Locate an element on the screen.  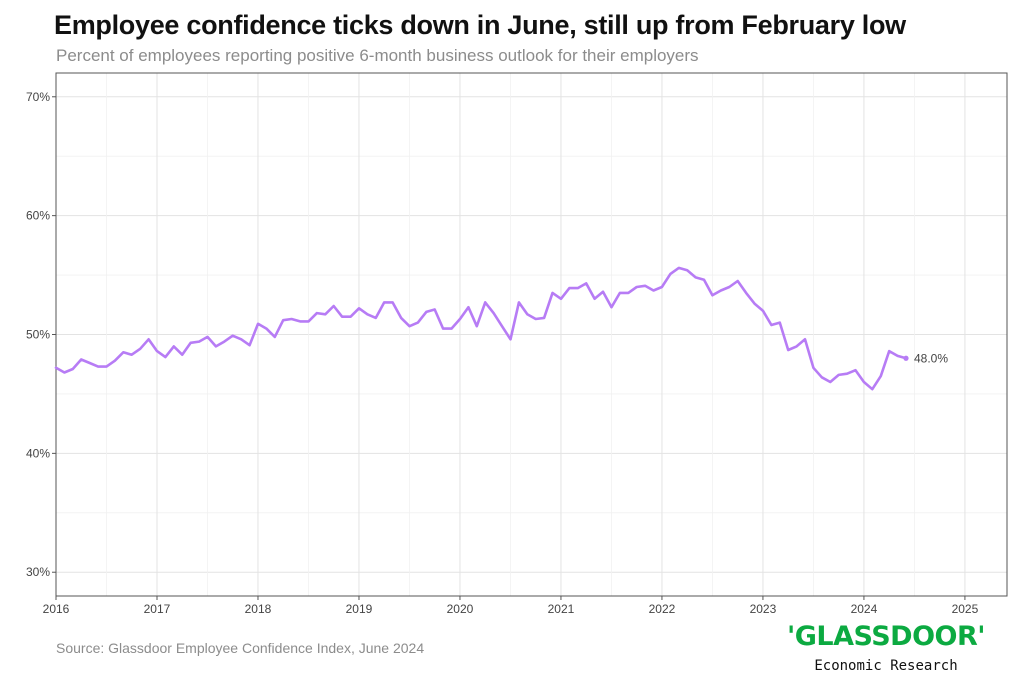
x-tick-label: 2019 is located at coordinates (359, 609).